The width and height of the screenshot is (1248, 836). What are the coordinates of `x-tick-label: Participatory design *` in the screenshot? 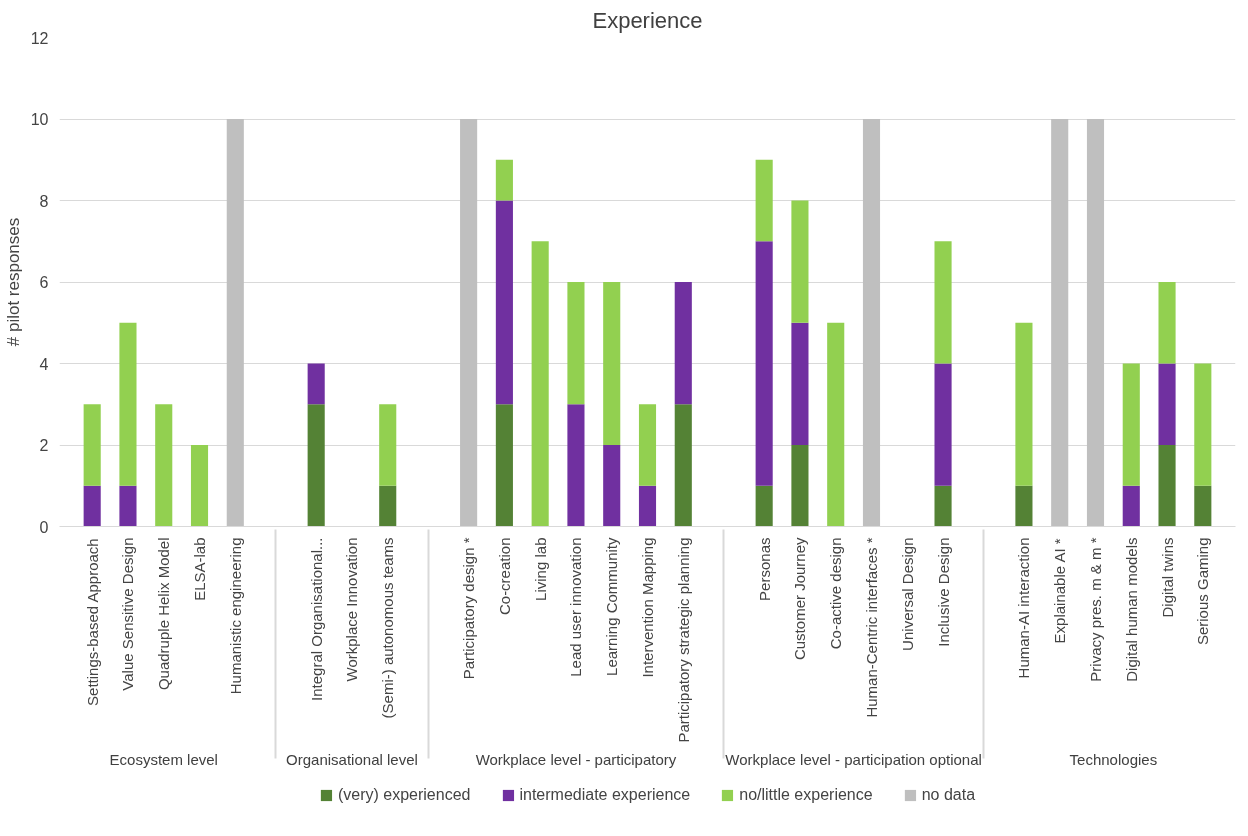 It's located at (469, 608).